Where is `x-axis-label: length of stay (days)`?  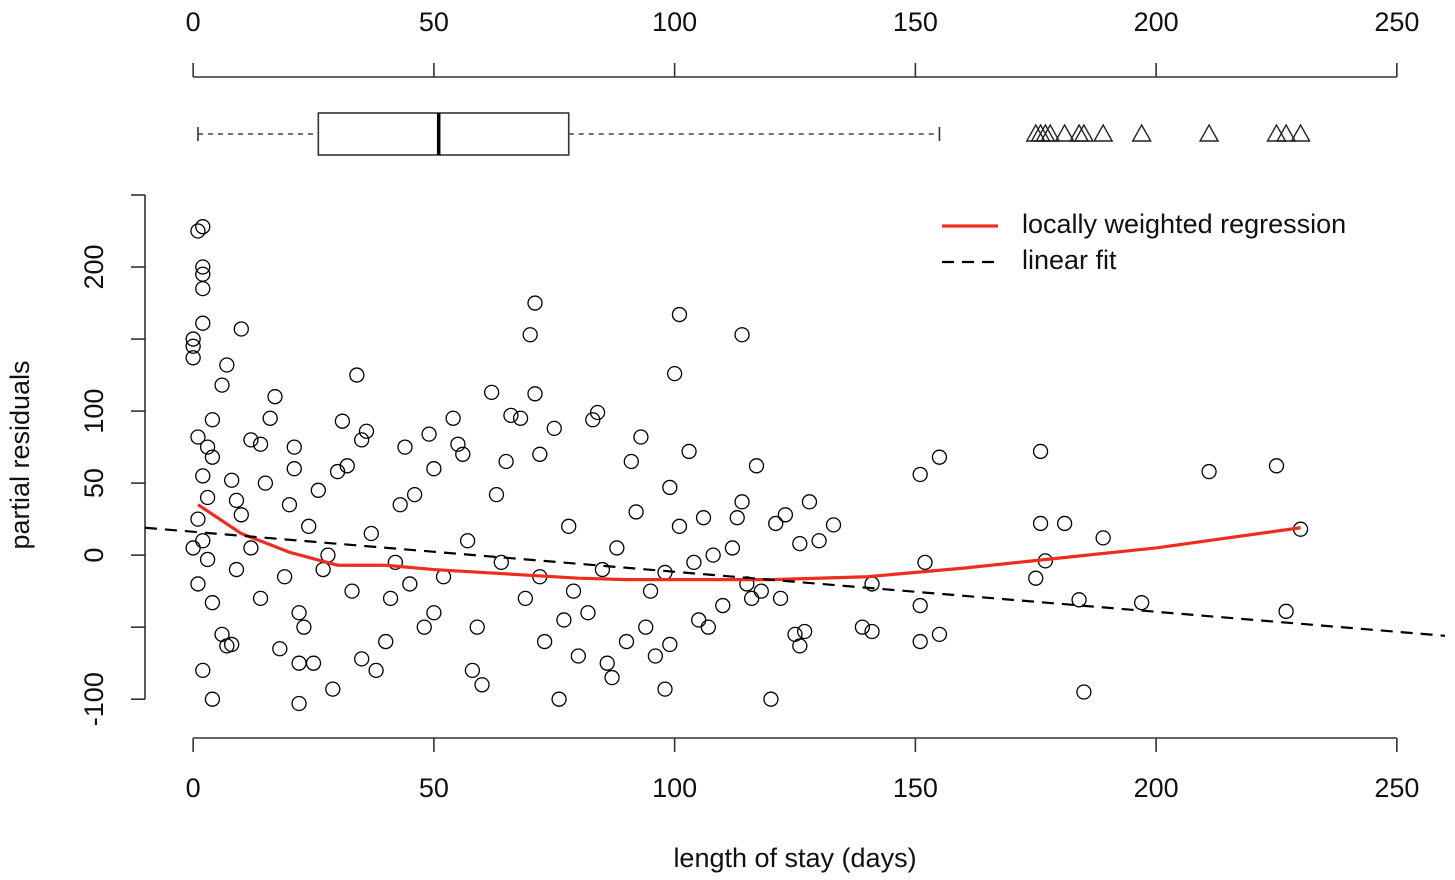 x-axis-label: length of stay (days) is located at coordinates (794, 858).